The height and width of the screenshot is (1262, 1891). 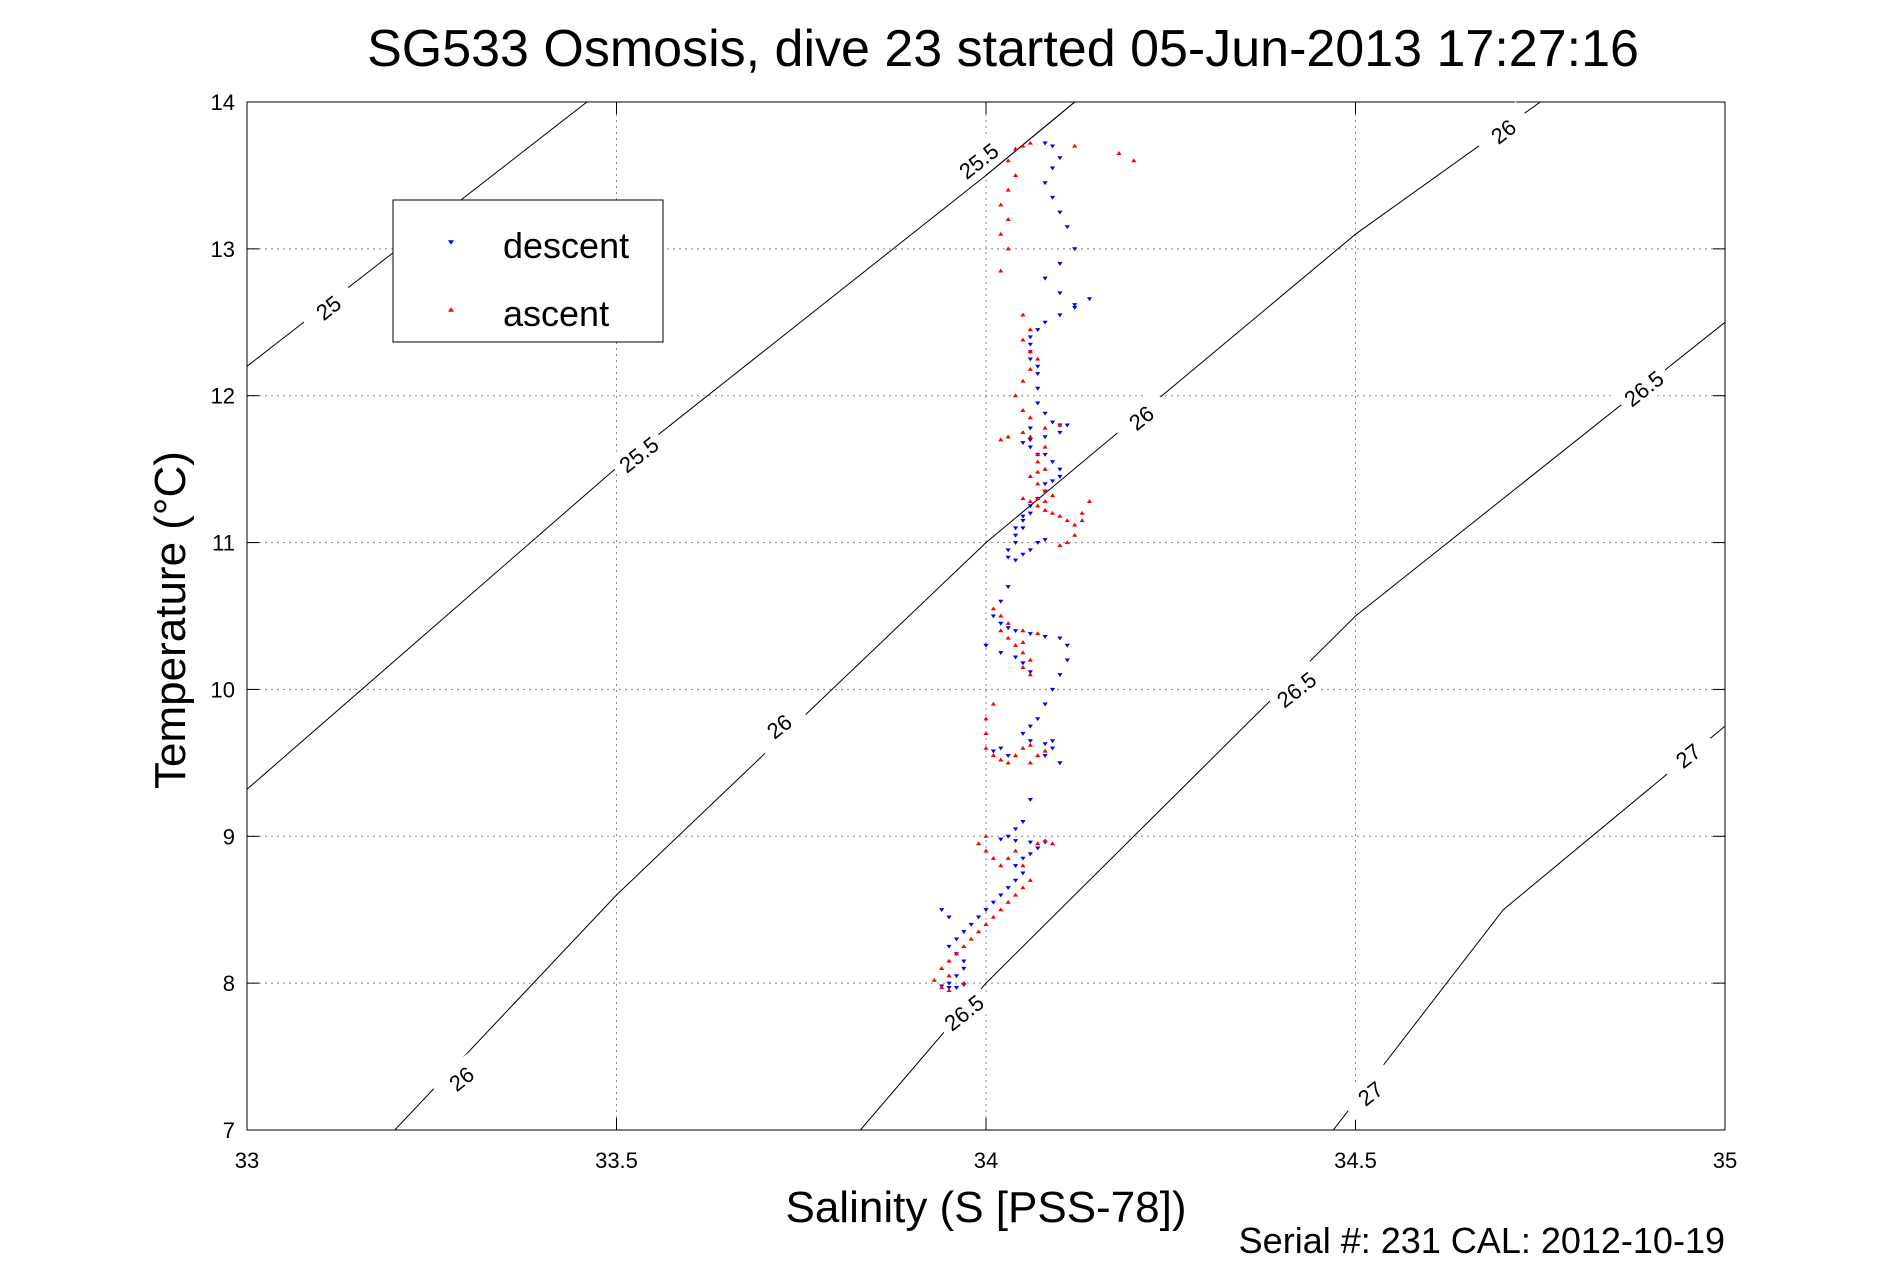 I want to click on legend: descent ascent, so click(x=528, y=271).